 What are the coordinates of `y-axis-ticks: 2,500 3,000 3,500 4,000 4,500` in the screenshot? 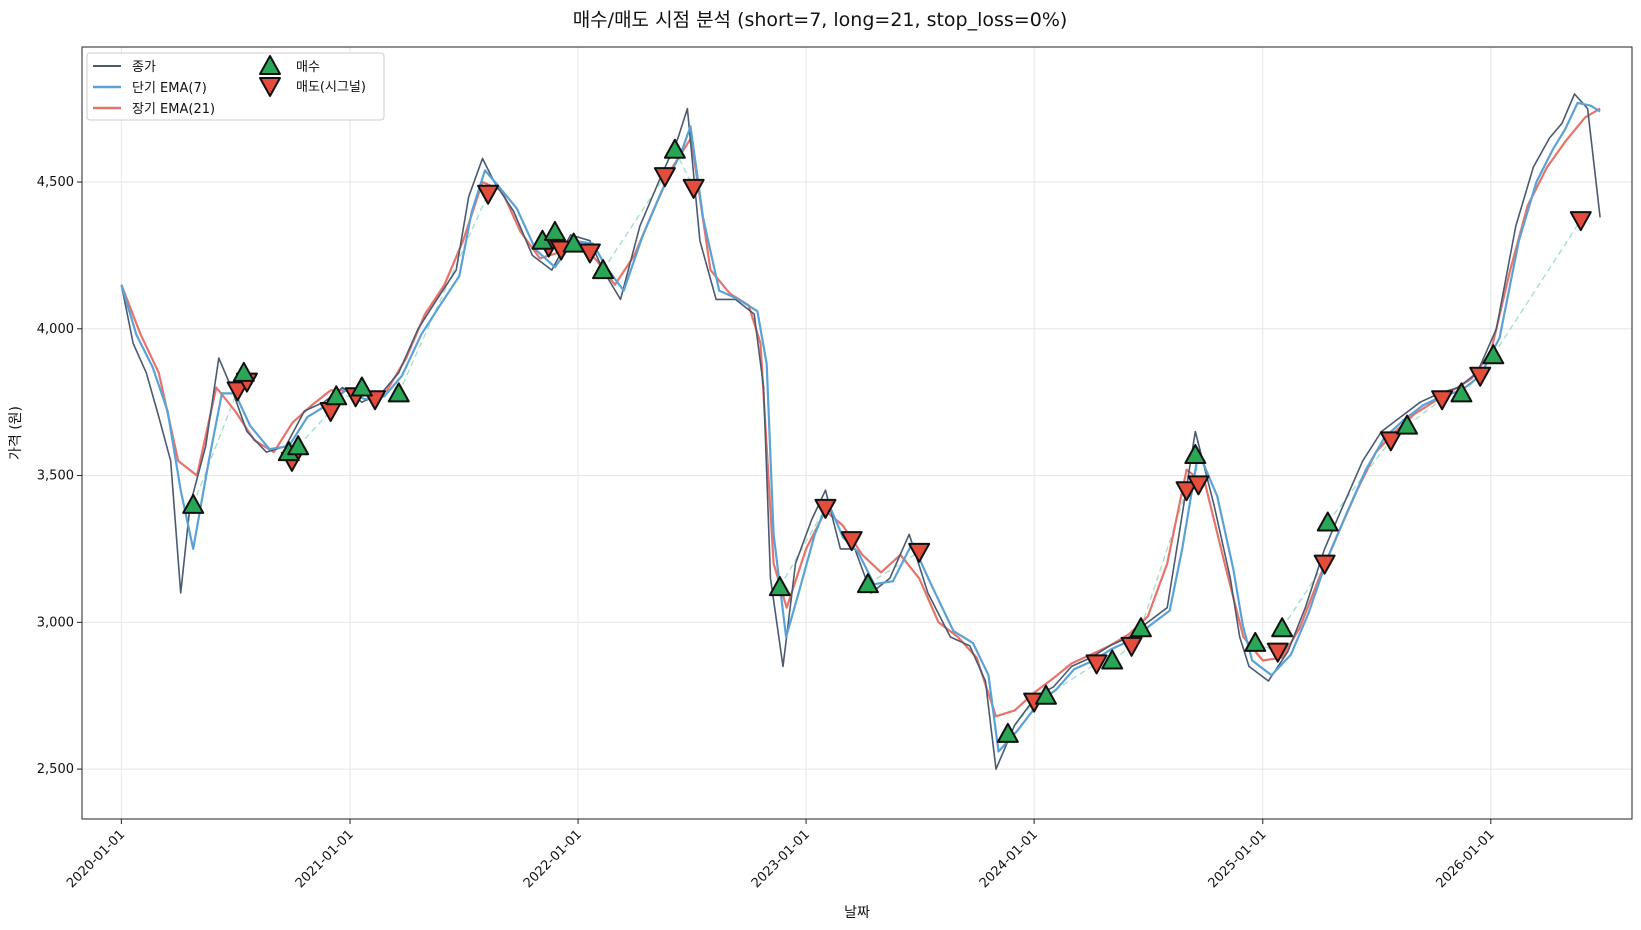 It's located at (59, 476).